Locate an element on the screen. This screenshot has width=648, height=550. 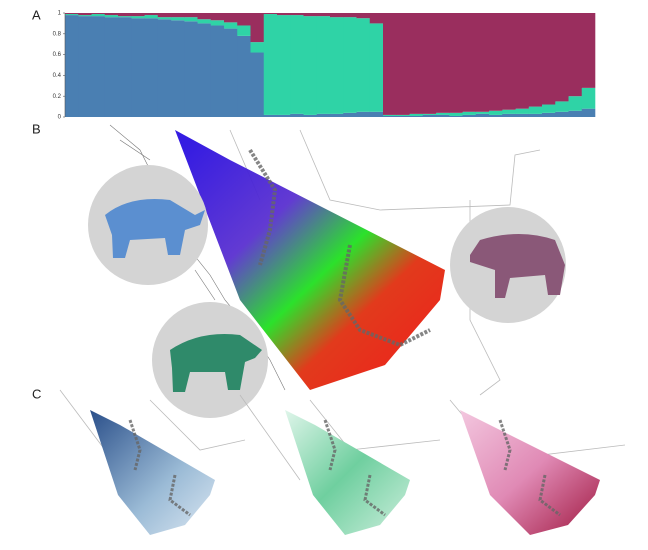
y-tick-label: 0 is located at coordinates (60, 118).